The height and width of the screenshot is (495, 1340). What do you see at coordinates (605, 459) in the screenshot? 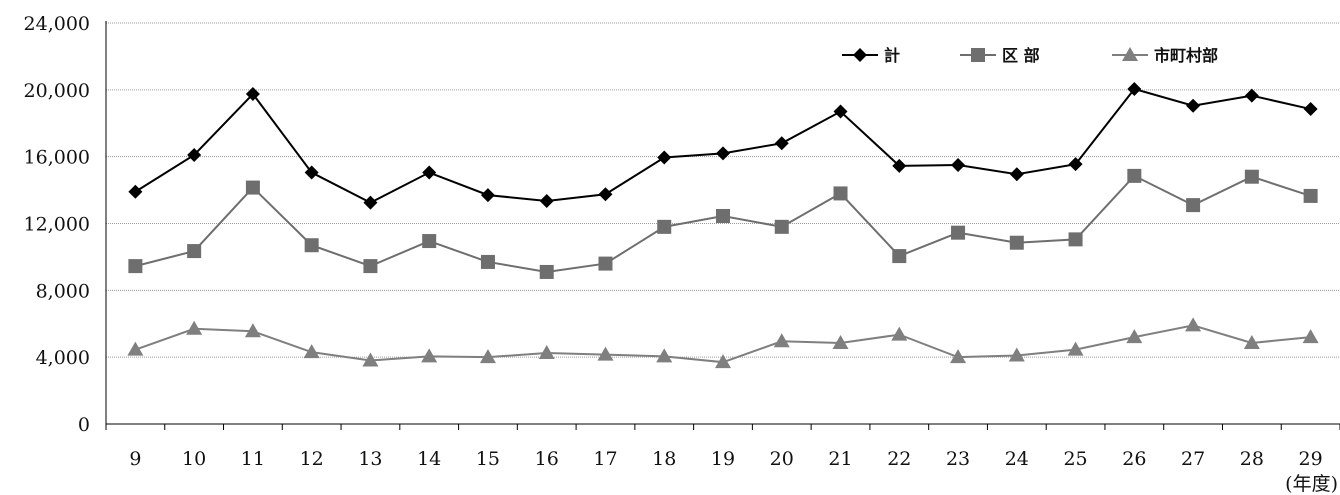
I see `x-tick-label: 17` at bounding box center [605, 459].